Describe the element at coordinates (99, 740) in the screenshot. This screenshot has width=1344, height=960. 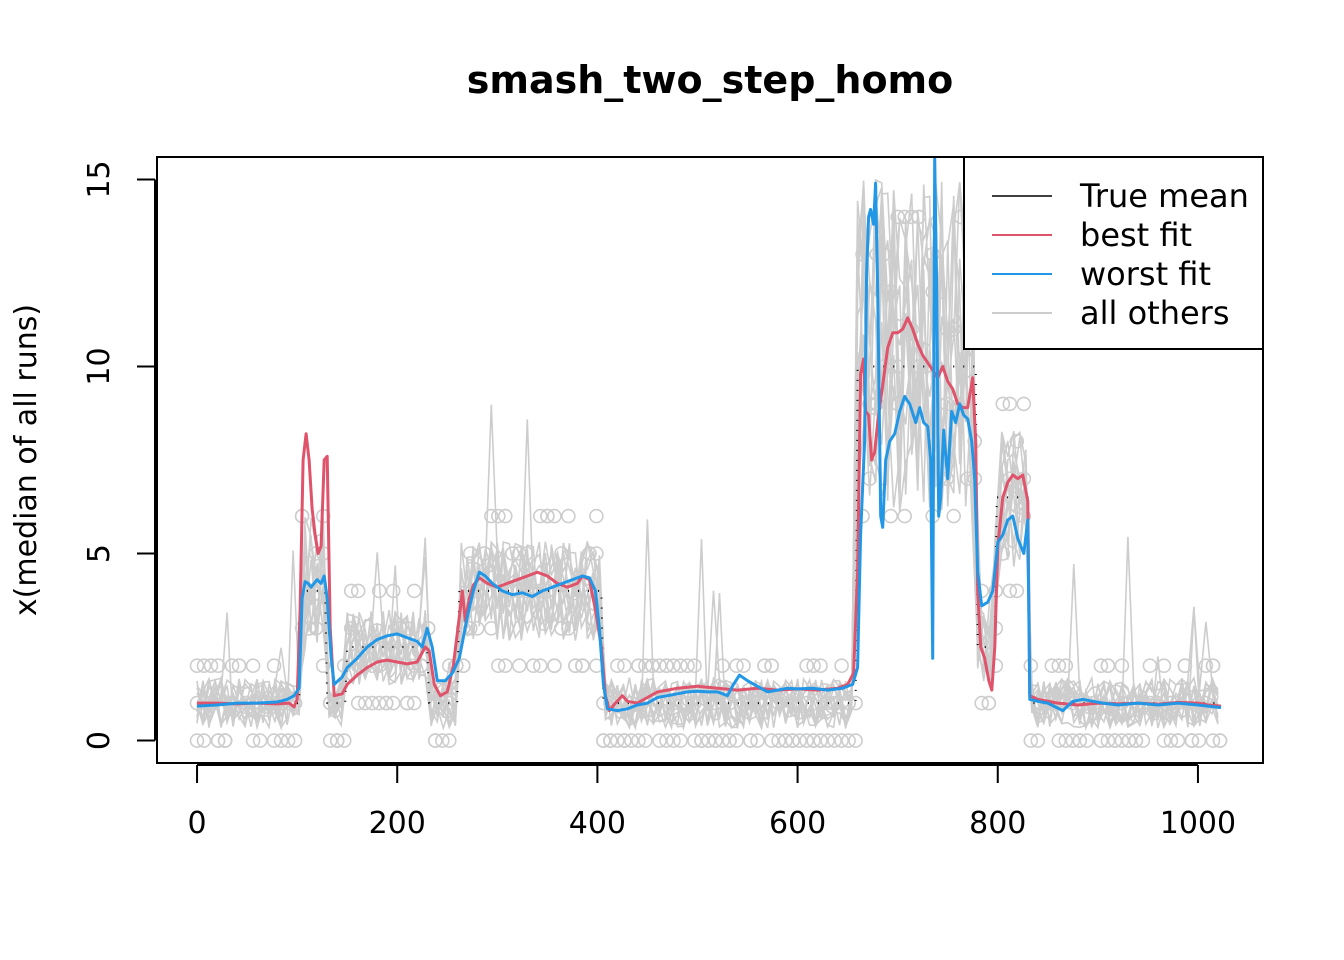
I see `y-tick-label: 0` at that location.